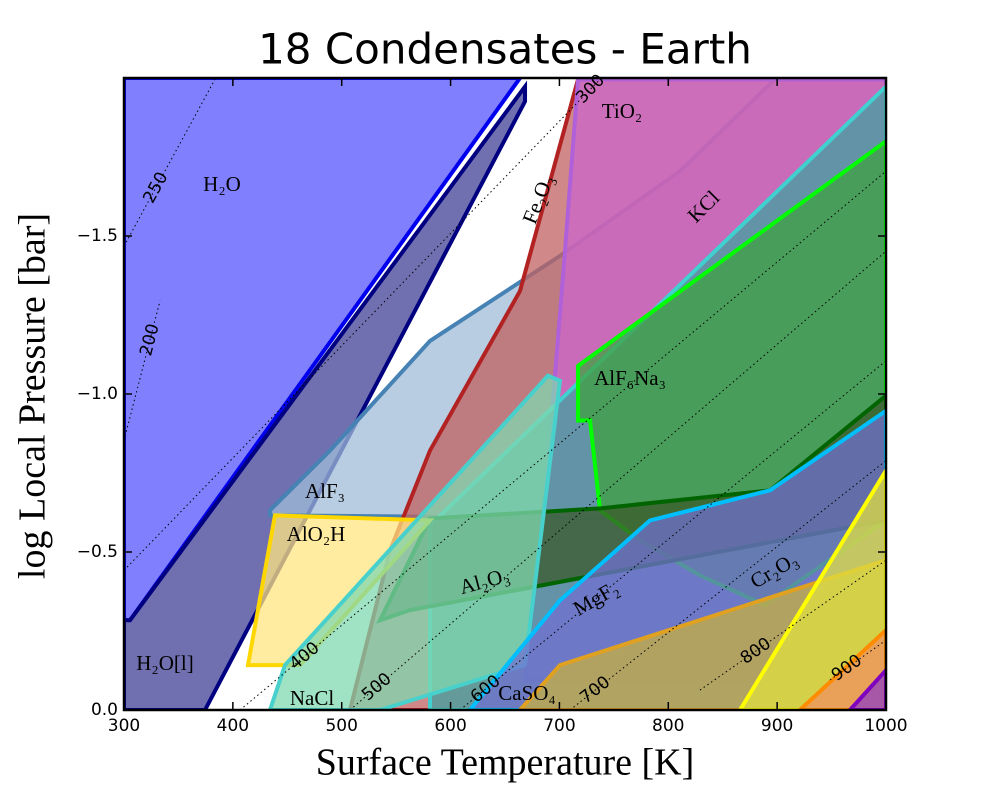 This screenshot has height=791, width=988. What do you see at coordinates (622, 111) in the screenshot?
I see `region-label: TiO₂` at bounding box center [622, 111].